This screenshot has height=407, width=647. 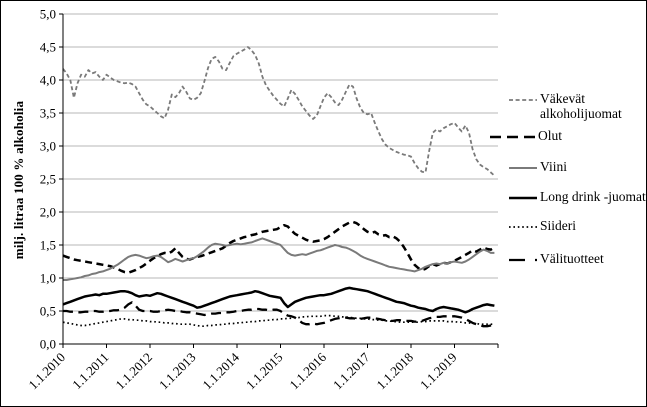 What do you see at coordinates (581, 106) in the screenshot?
I see `legend-label-vakevat: Väkevät alkoholijuomat` at bounding box center [581, 106].